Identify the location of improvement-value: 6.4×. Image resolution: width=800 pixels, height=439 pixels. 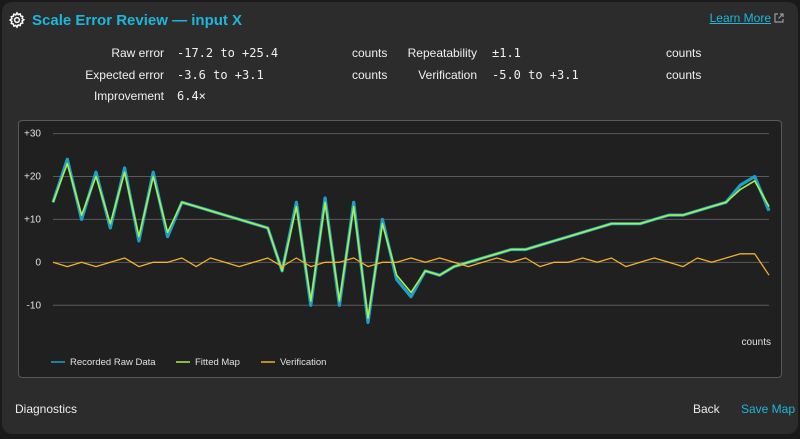
(191, 96).